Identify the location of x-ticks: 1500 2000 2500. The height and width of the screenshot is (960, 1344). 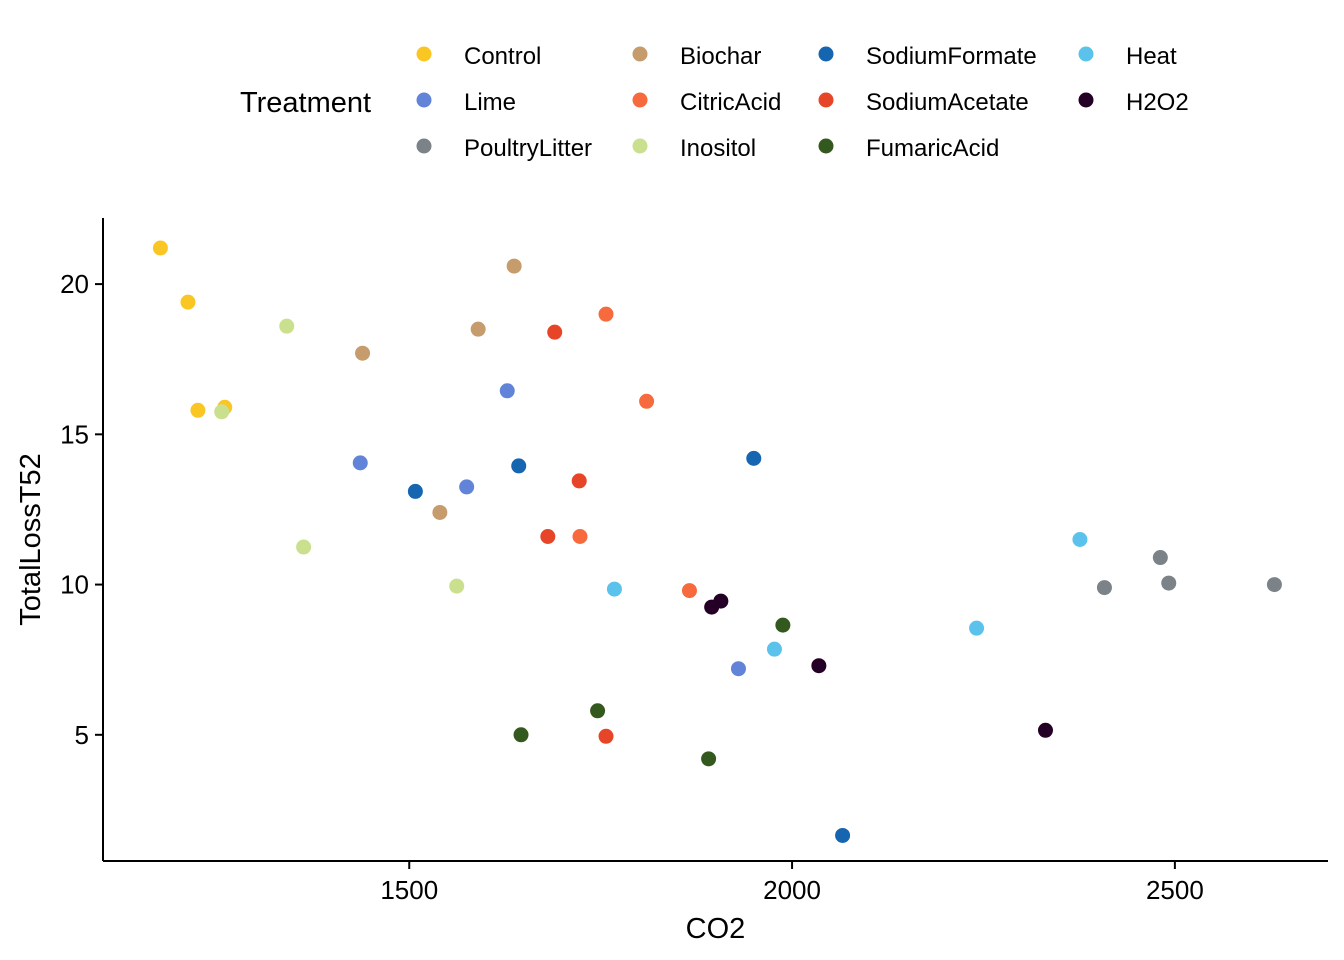
(792, 883).